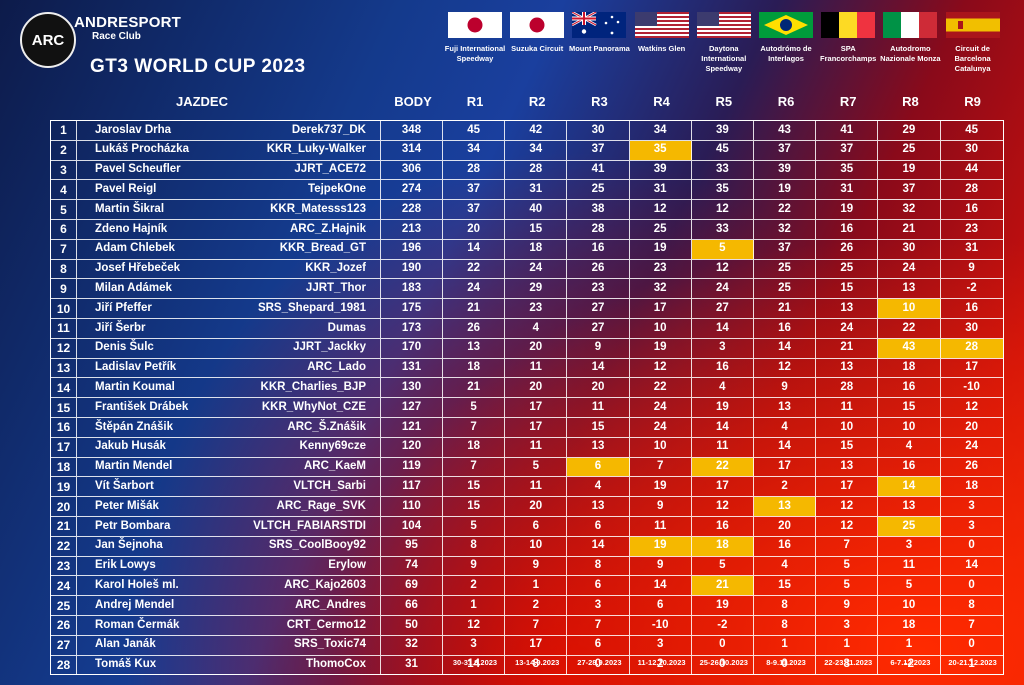 This screenshot has height=685, width=1024. Describe the element at coordinates (971, 545) in the screenshot. I see `round-result-cell: 0` at that location.